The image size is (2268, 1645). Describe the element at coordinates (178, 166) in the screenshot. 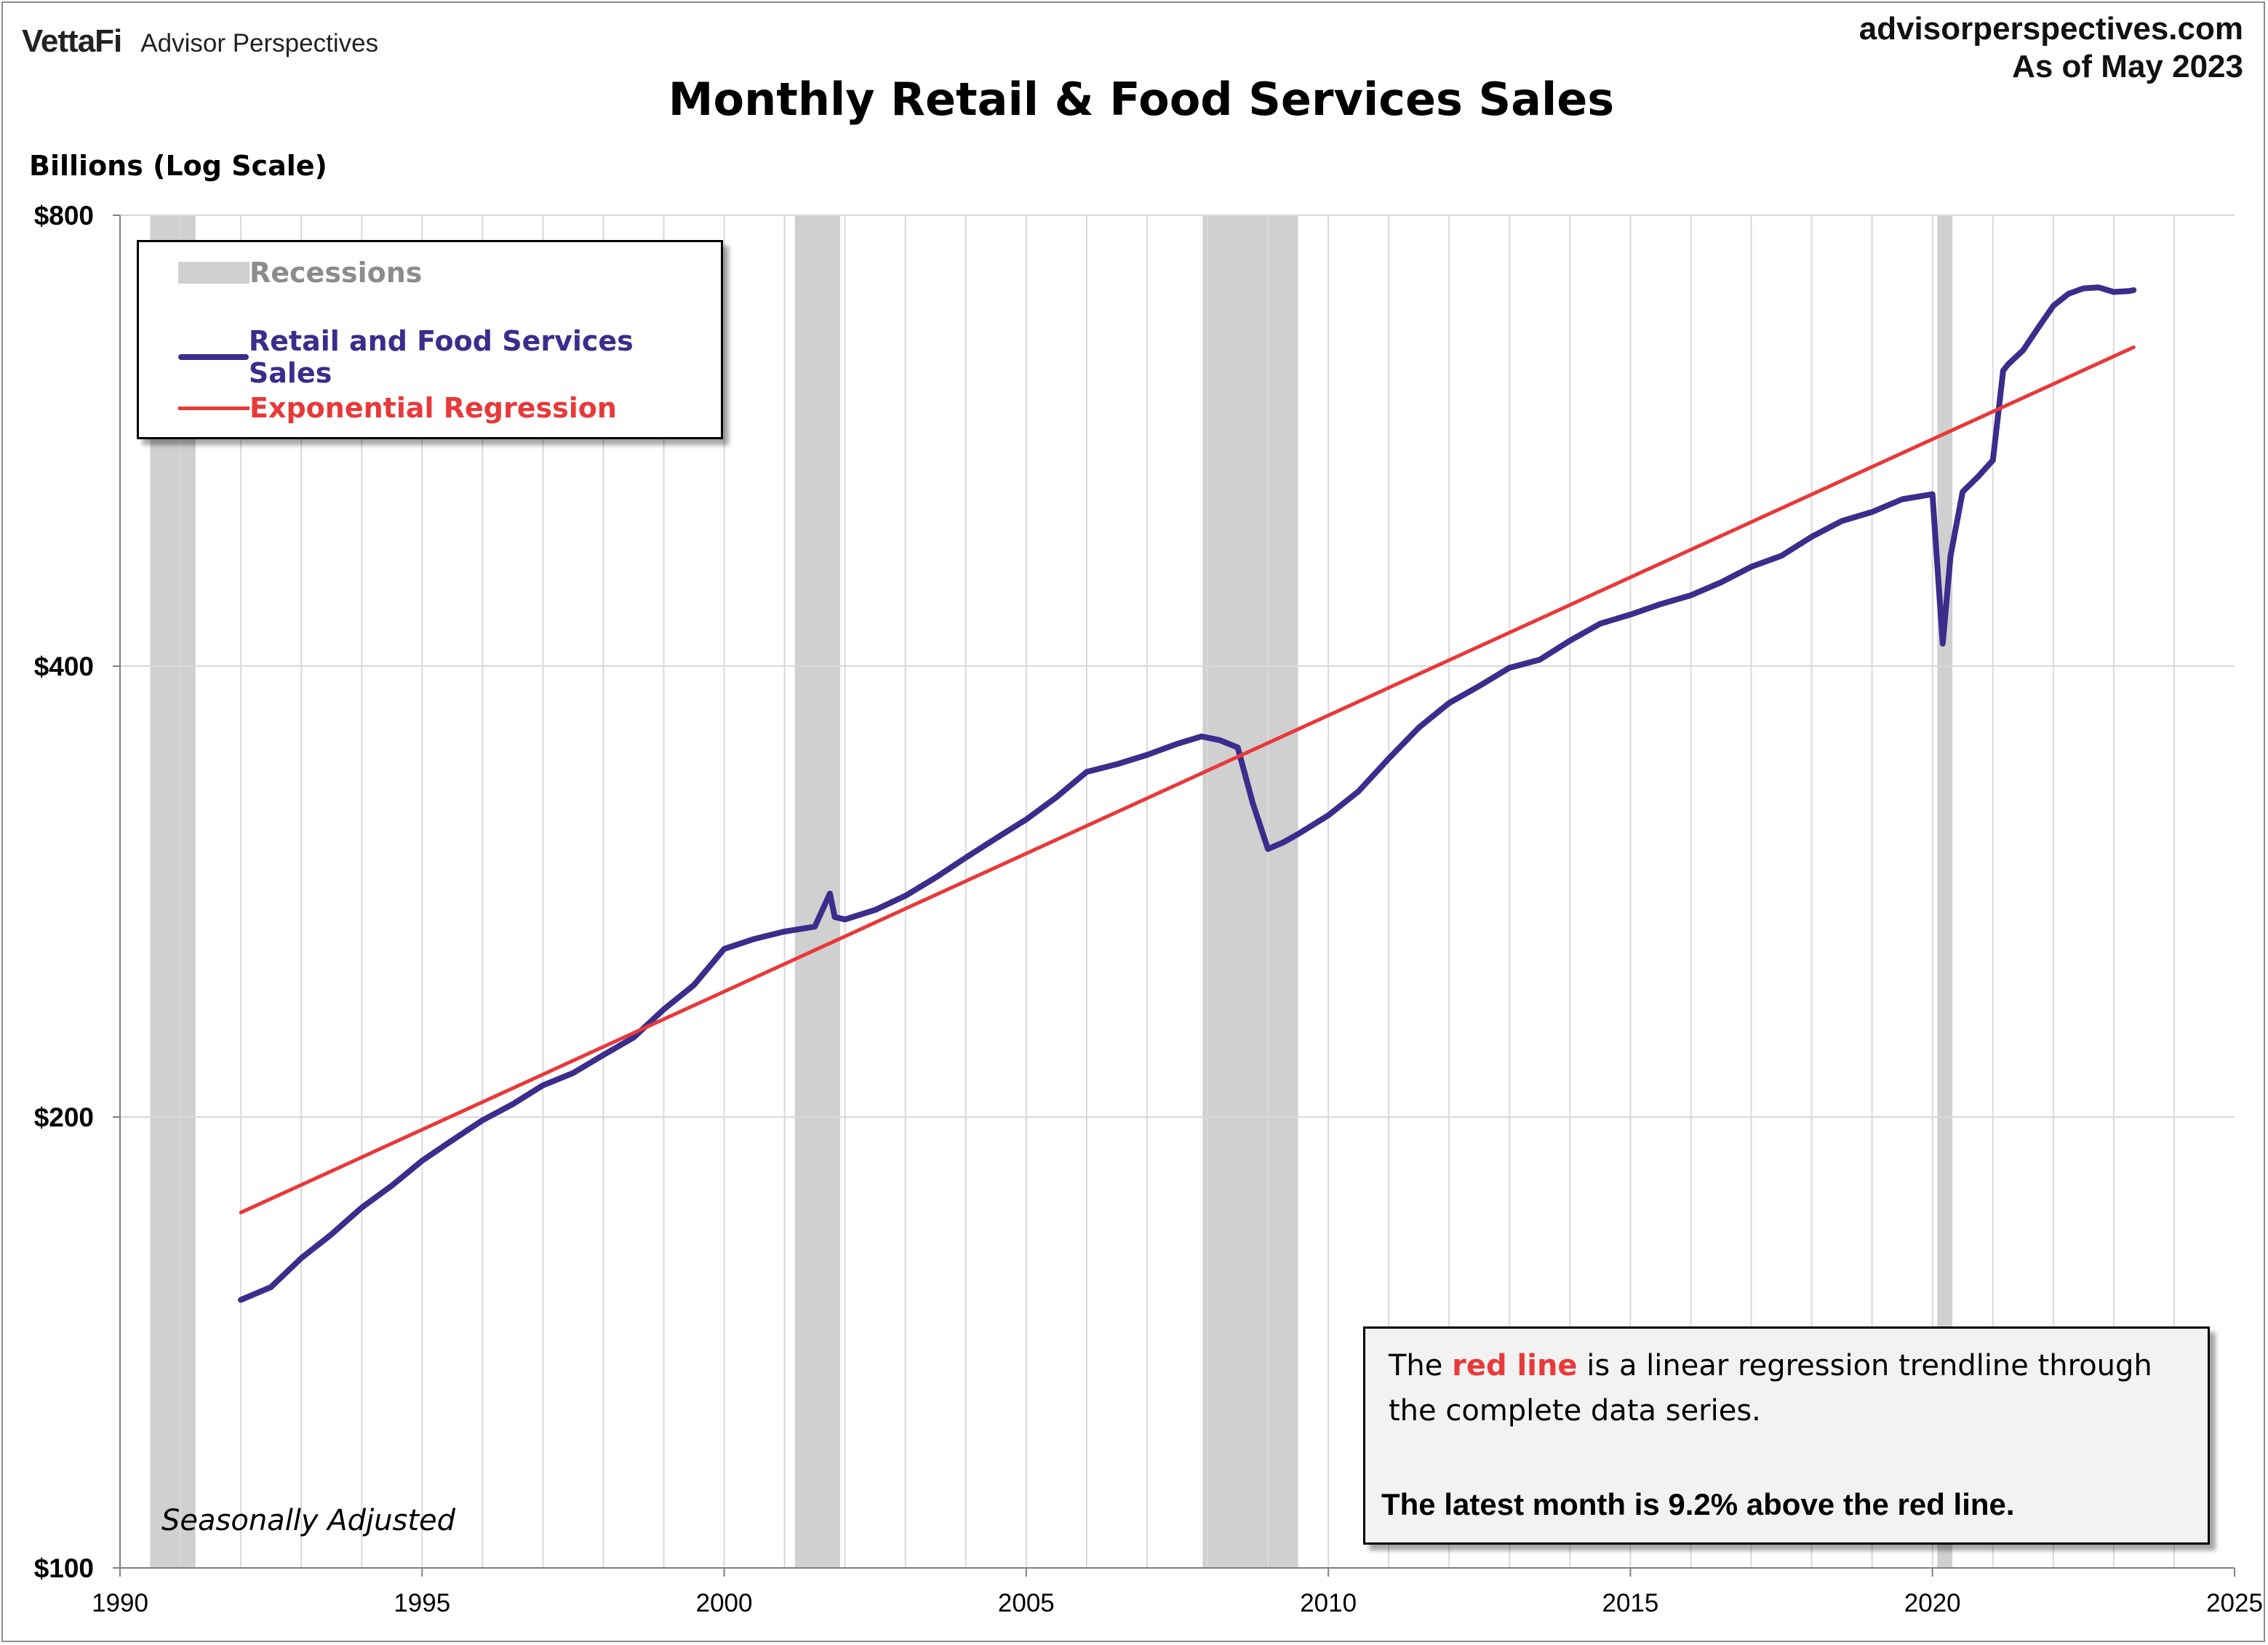

I see `y-axis-label: Billions (Log Scale)` at that location.